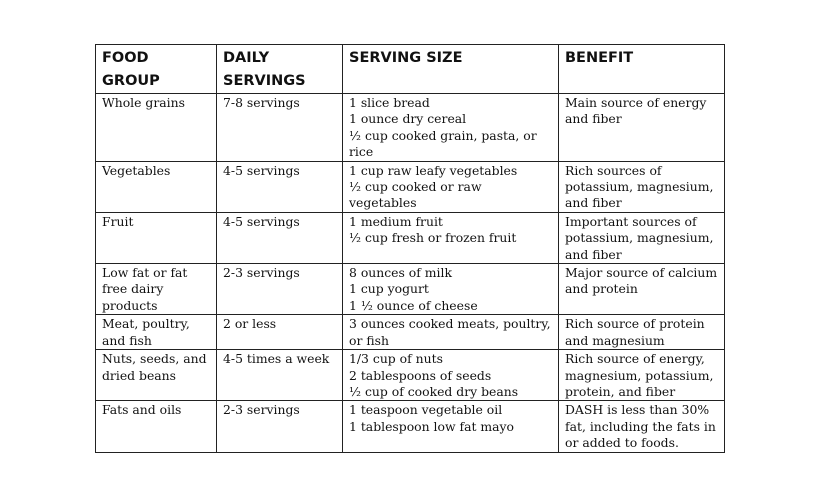 Image resolution: width=820 pixels, height=486 pixels. Describe the element at coordinates (279, 69) in the screenshot. I see `header-daily-servings: DAILY SERVINGS` at that location.